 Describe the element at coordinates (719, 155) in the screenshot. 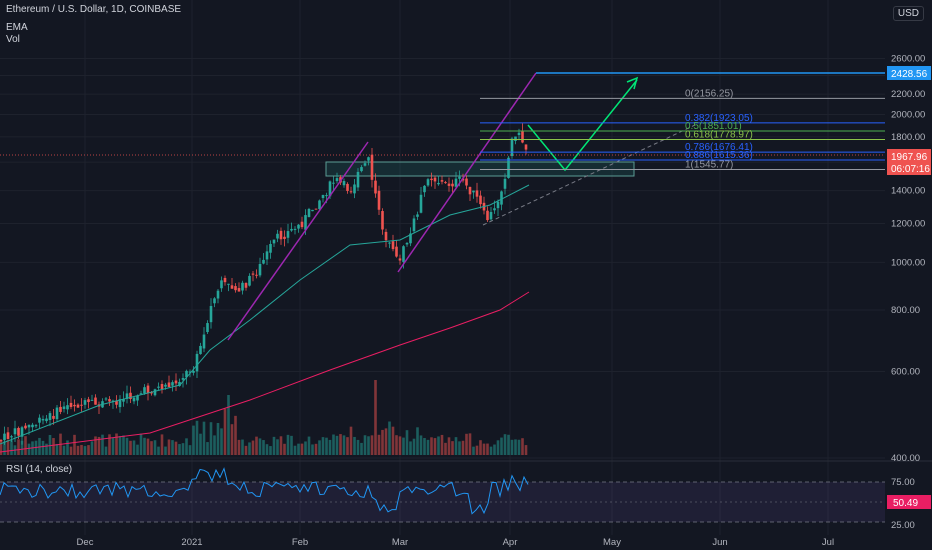

I see `fib-level-label: 0.886(1615.36)` at that location.